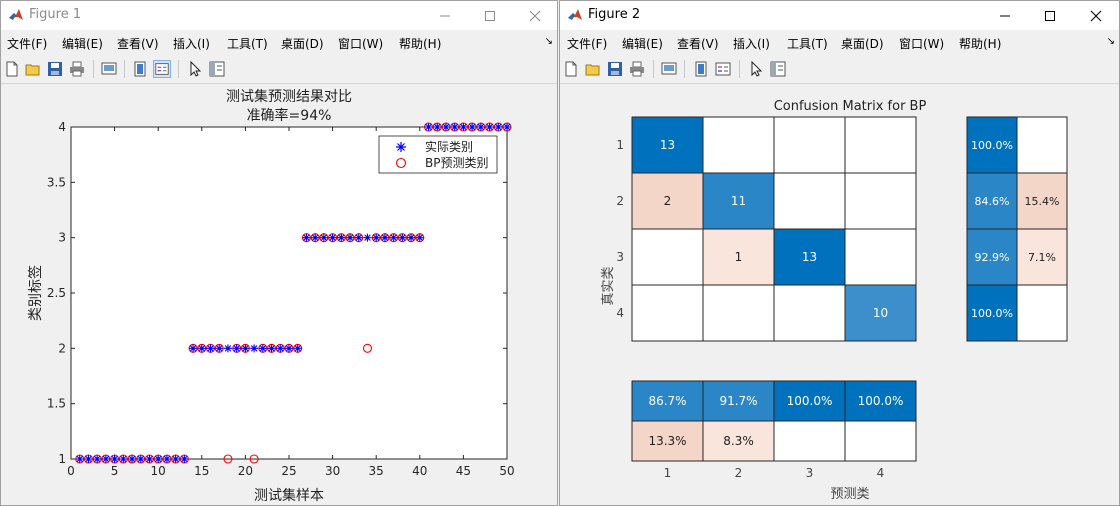 The width and height of the screenshot is (1120, 506). What do you see at coordinates (881, 473) in the screenshot?
I see `x-tick-label: 4` at bounding box center [881, 473].